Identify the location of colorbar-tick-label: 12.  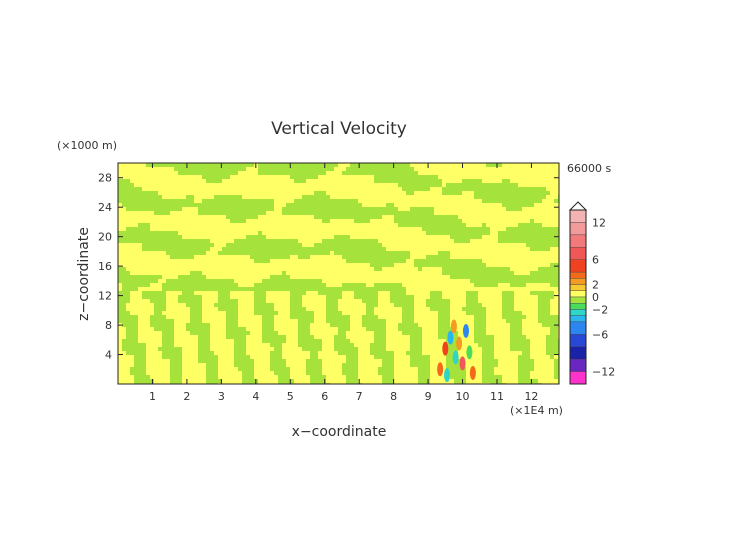
(599, 222).